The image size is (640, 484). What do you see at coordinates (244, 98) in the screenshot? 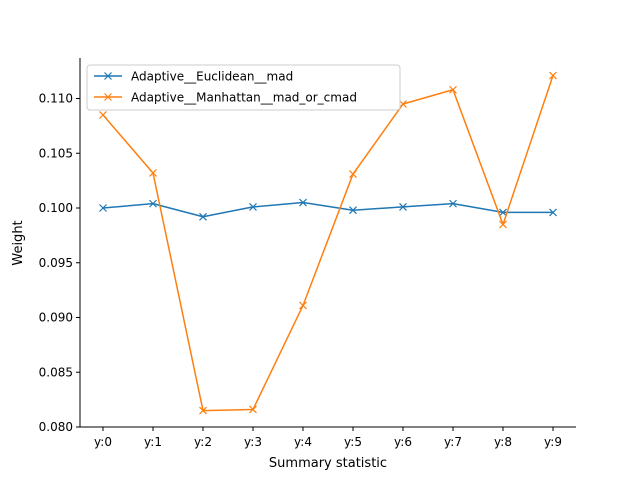
I see `legend-label-2: Adaptive__Manhattan__mad_or_cmad` at bounding box center [244, 98].